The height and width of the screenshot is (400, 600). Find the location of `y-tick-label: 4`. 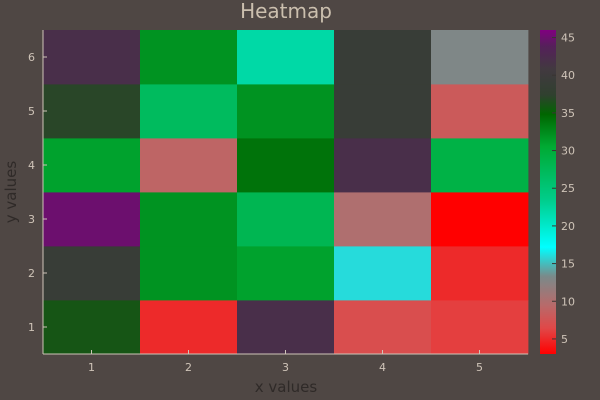

y-tick-label: 4 is located at coordinates (31, 165).